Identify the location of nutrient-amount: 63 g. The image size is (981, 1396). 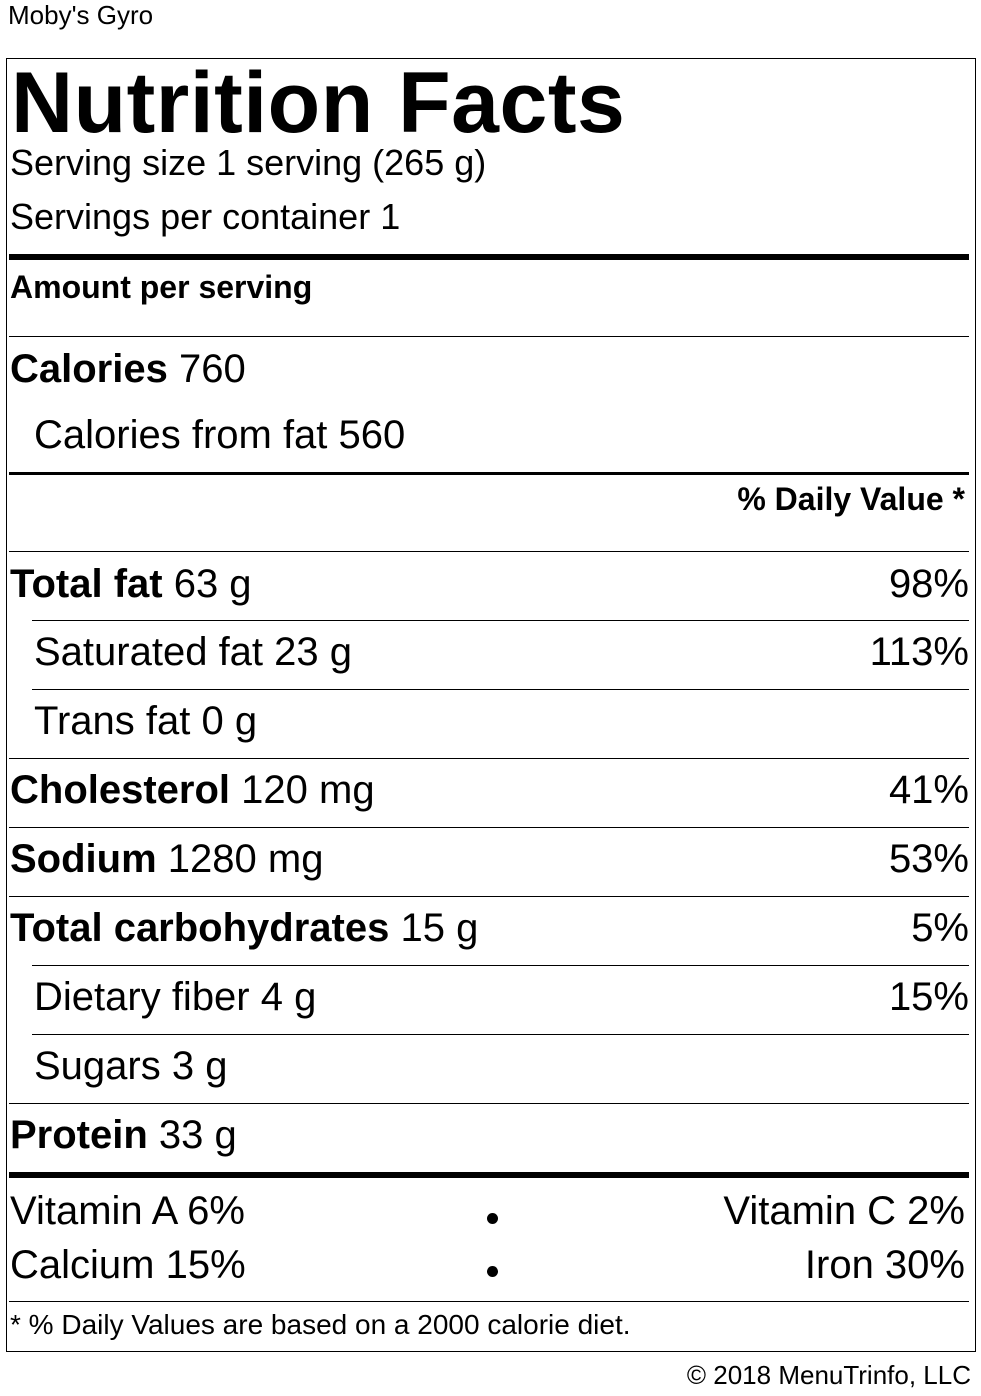
(212, 584).